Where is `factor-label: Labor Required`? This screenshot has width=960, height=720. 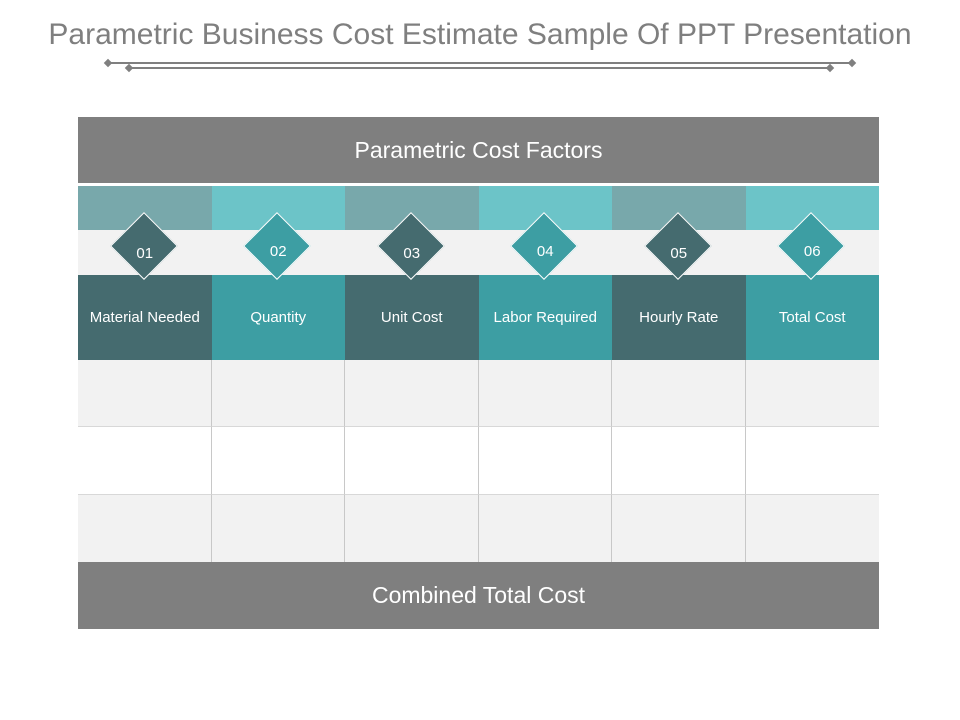
factor-label: Labor Required is located at coordinates (545, 317).